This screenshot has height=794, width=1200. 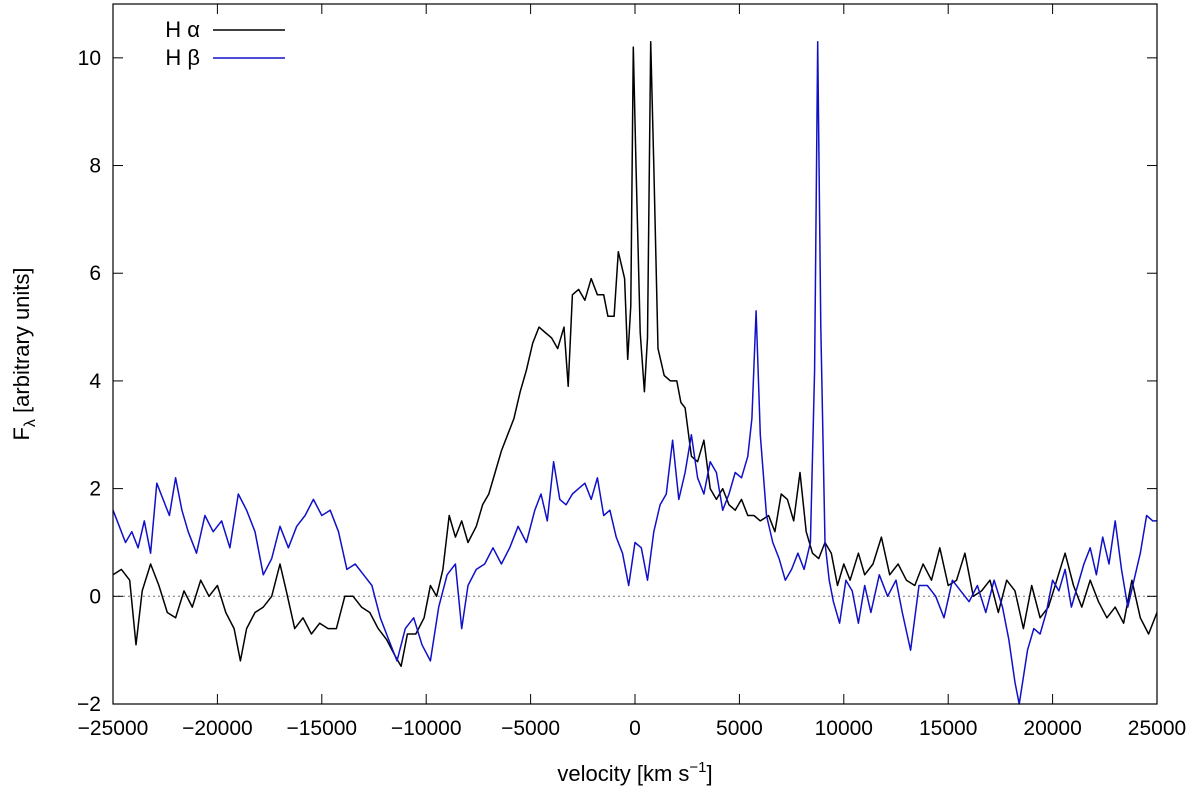 What do you see at coordinates (710, 773) in the screenshot?
I see `x-axis-title-end: ]` at bounding box center [710, 773].